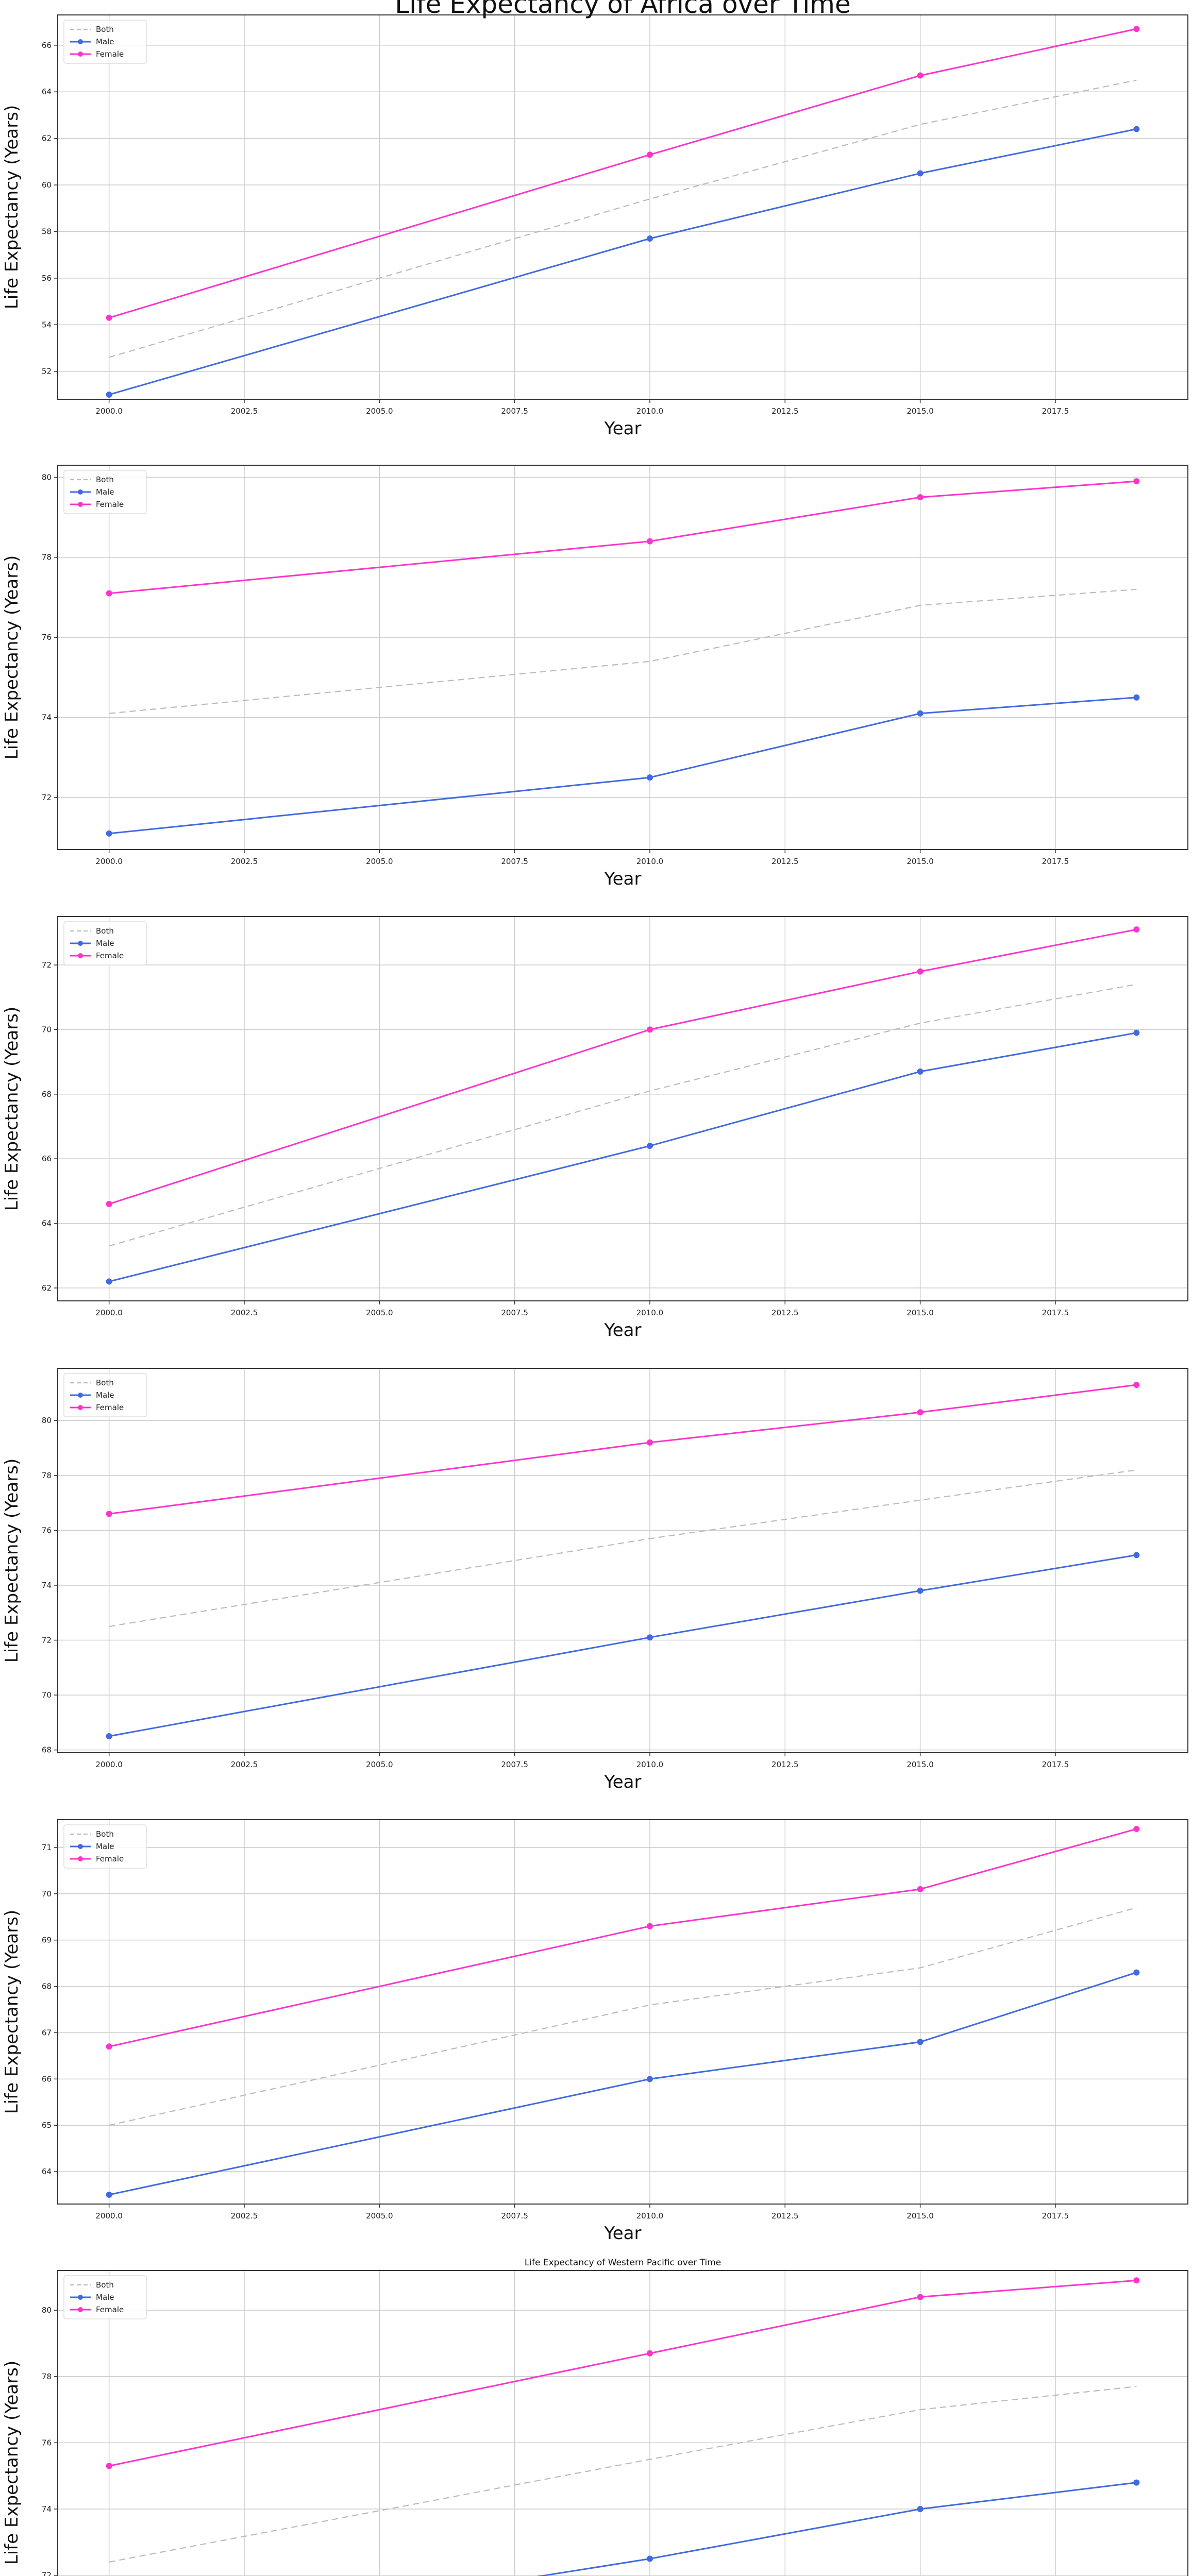 This screenshot has width=1192, height=2576. Describe the element at coordinates (47, 1288) in the screenshot. I see `y-tick-label: 62` at that location.